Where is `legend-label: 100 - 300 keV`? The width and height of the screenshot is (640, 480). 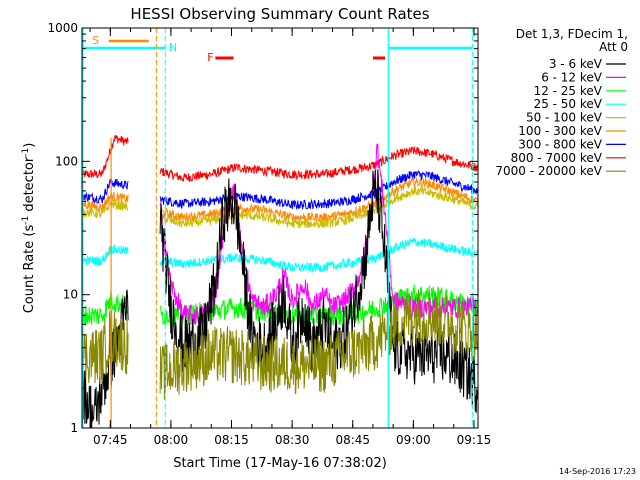
legend-label: 100 - 300 keV is located at coordinates (560, 131).